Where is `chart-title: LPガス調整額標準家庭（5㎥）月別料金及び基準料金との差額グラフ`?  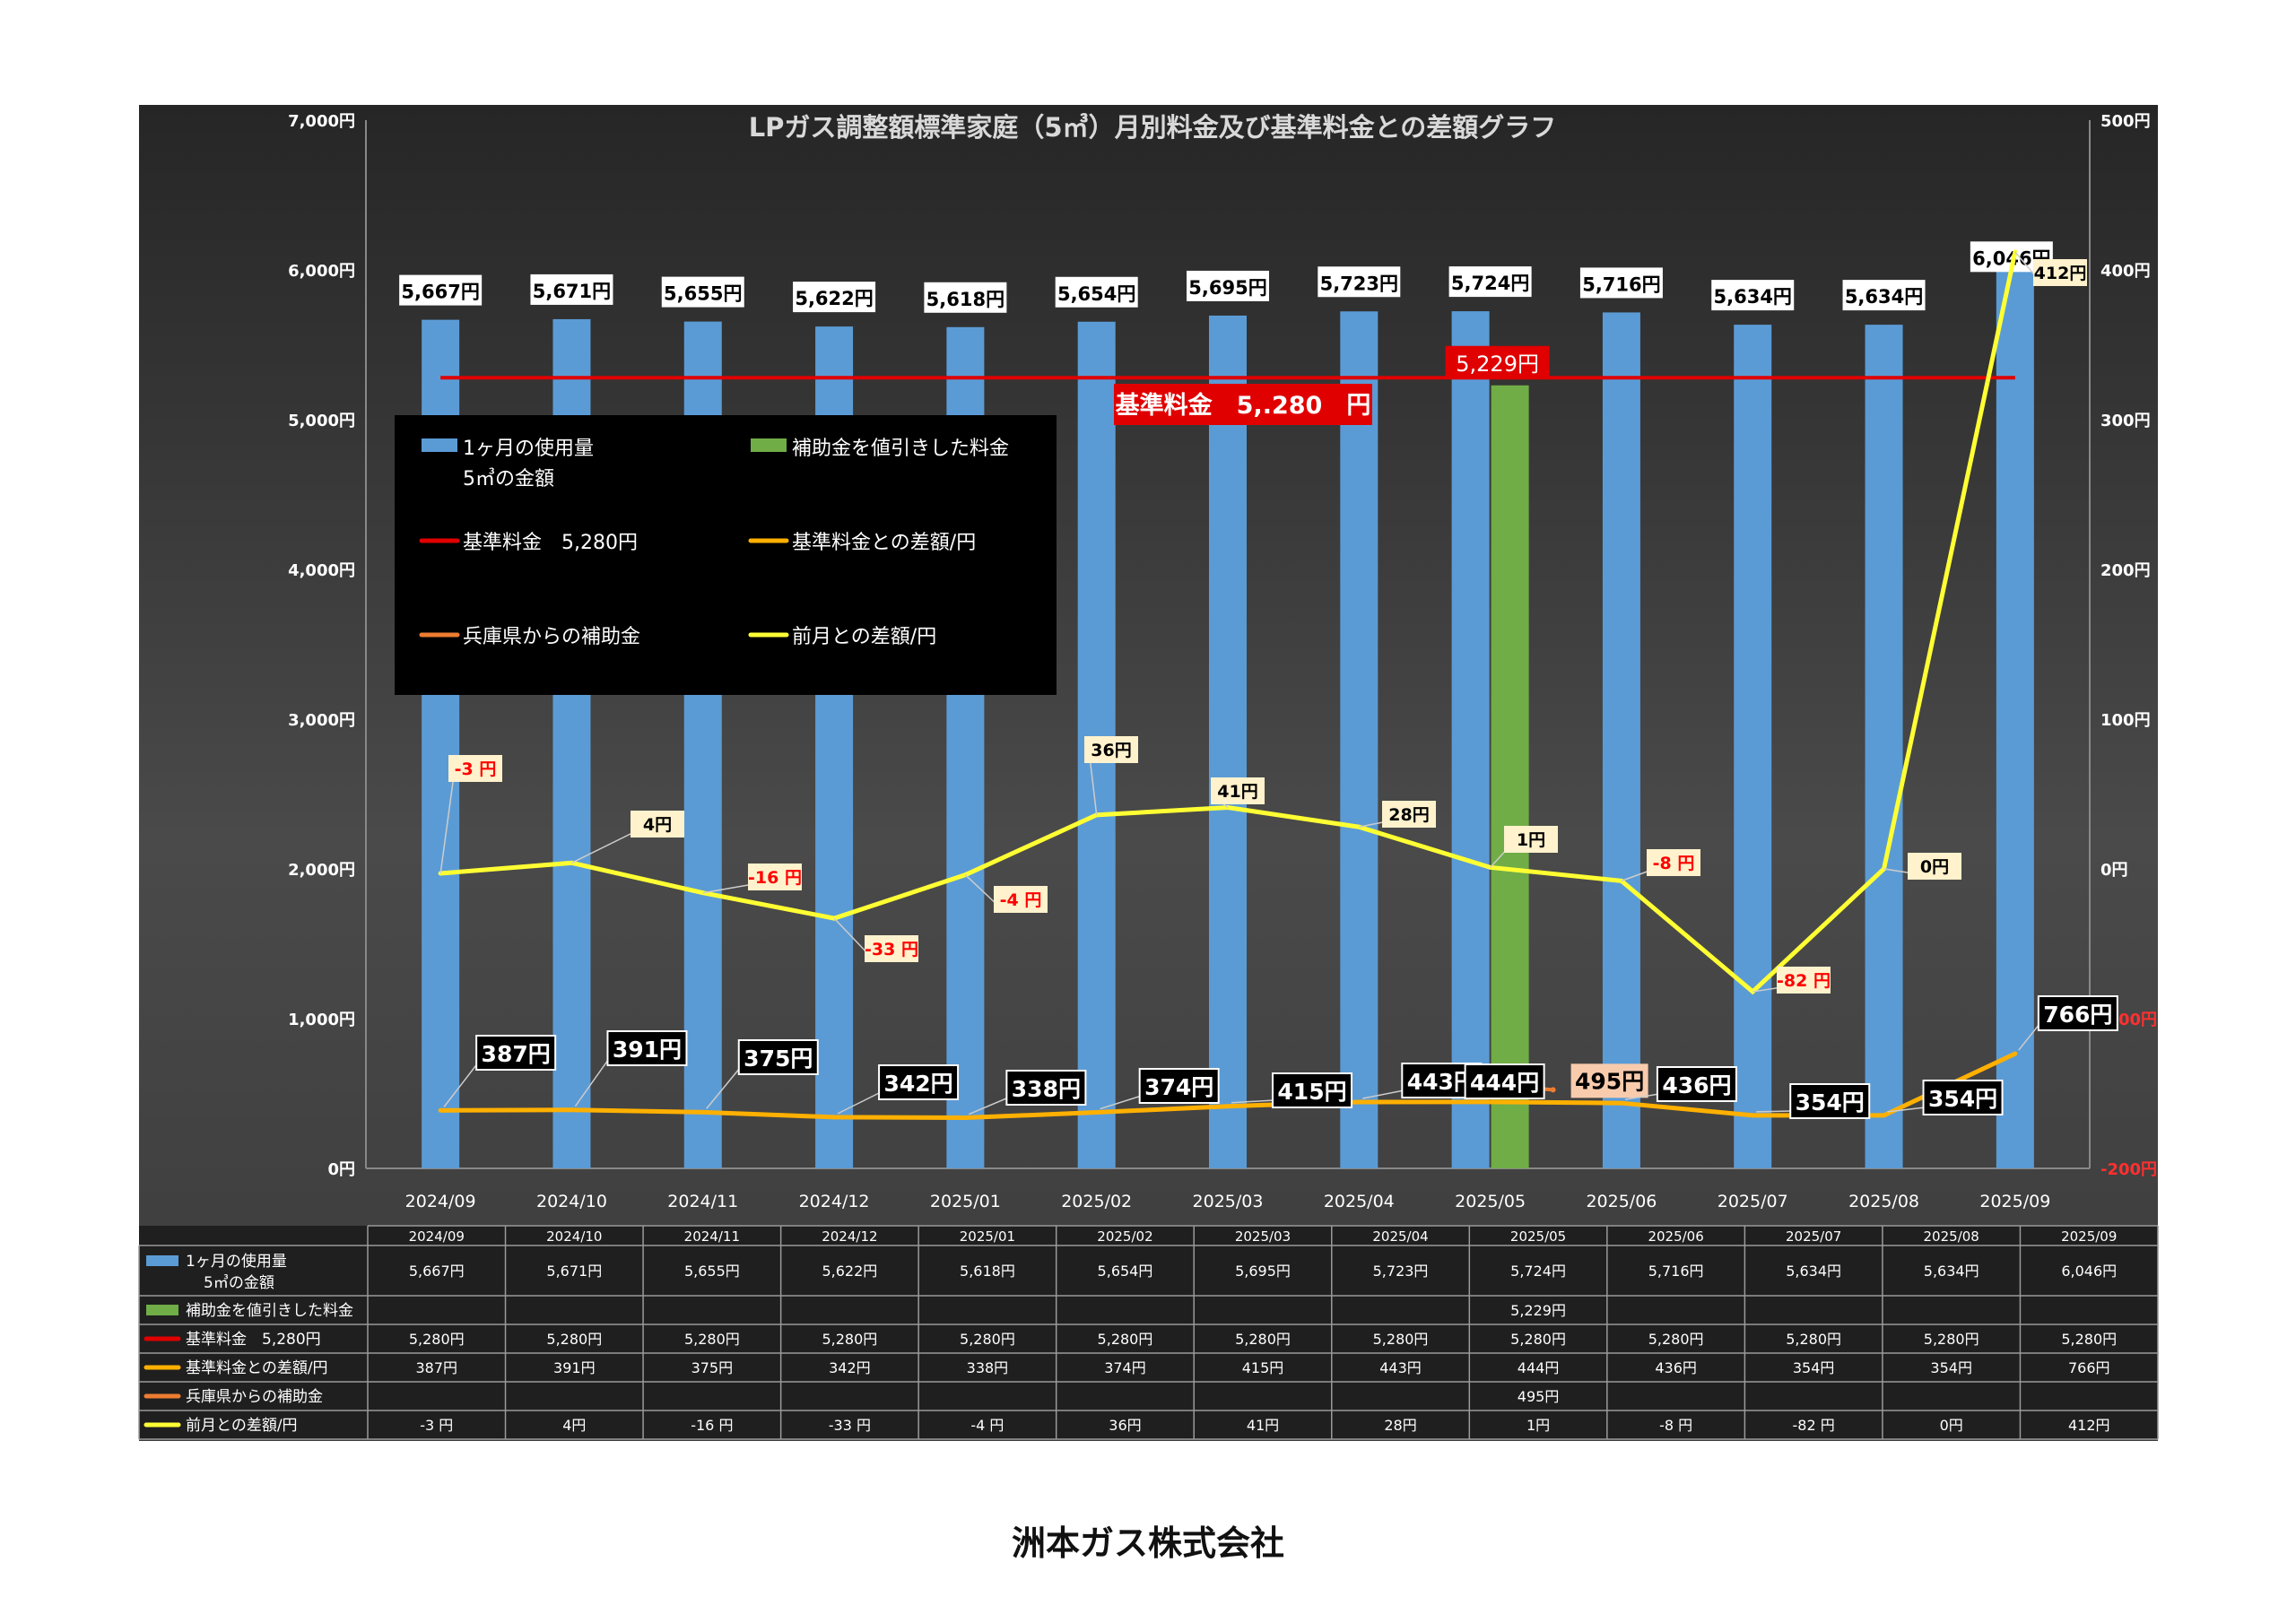 chart-title: LPガス調整額標準家庭（5㎥）月別料金及び基準料金との差額グラフ is located at coordinates (1153, 127).